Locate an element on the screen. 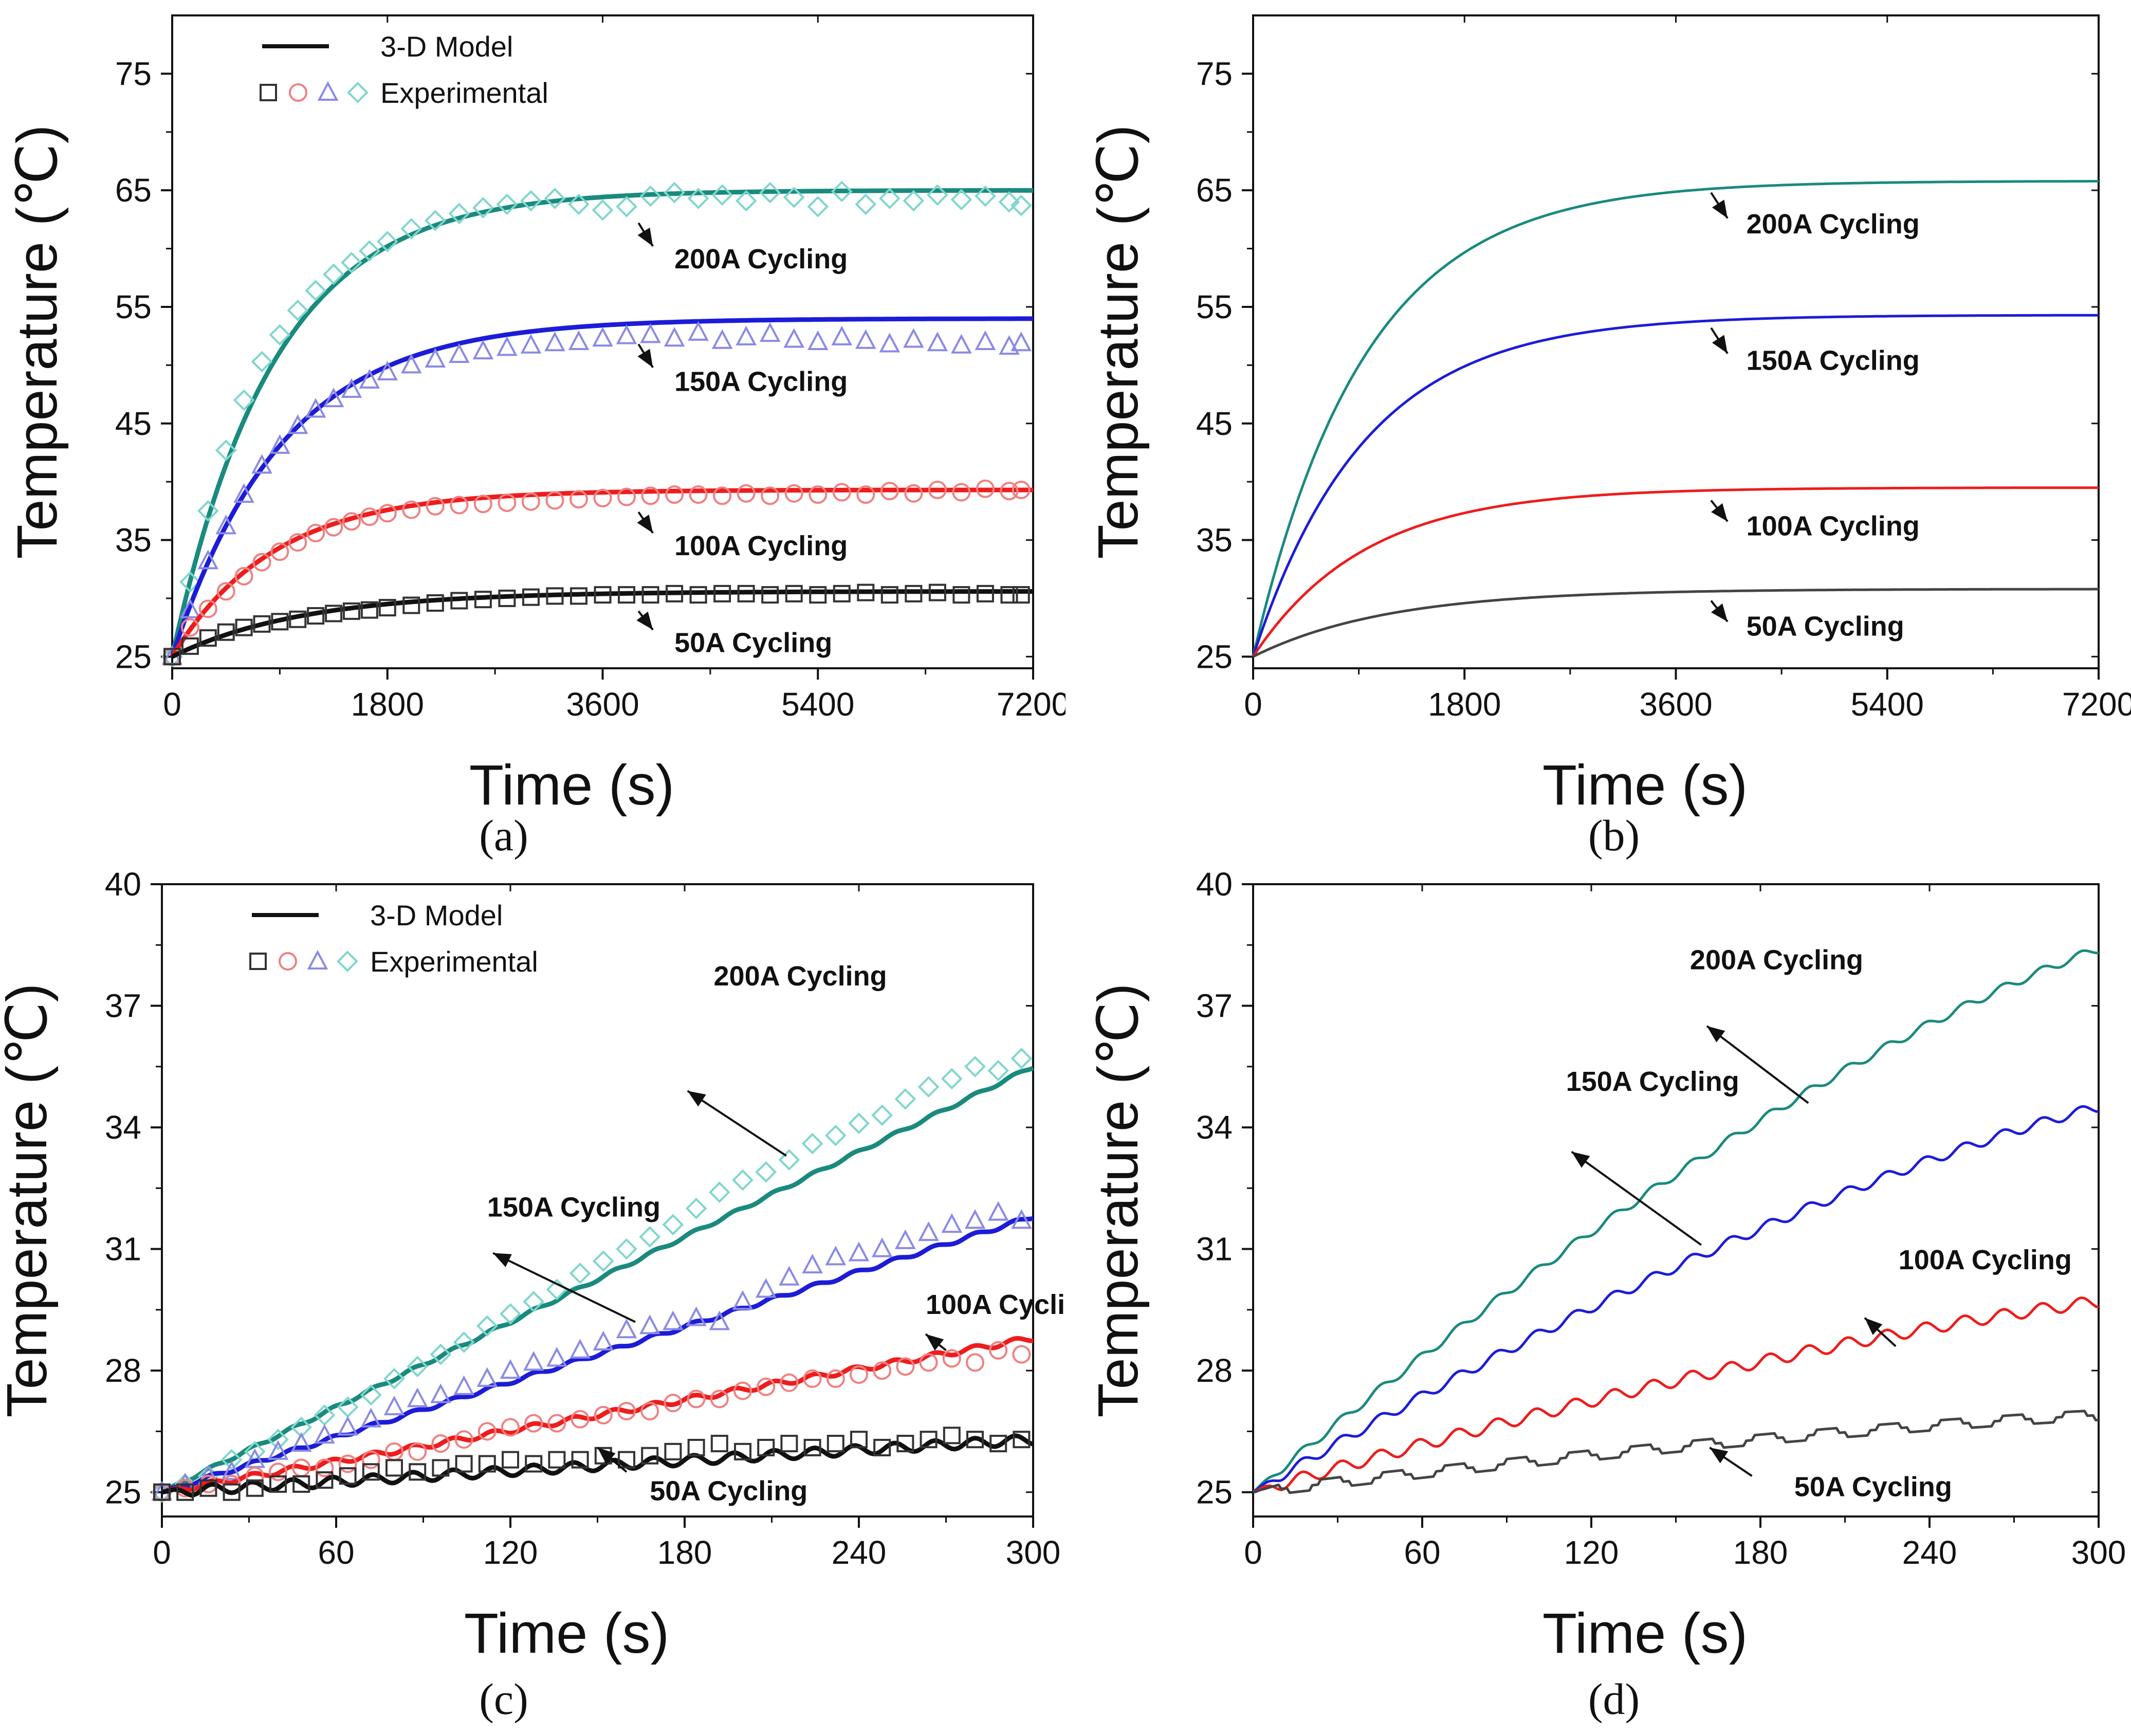 Image resolution: width=2131 pixels, height=1736 pixels. x-tick-label: 0 is located at coordinates (162, 1552).